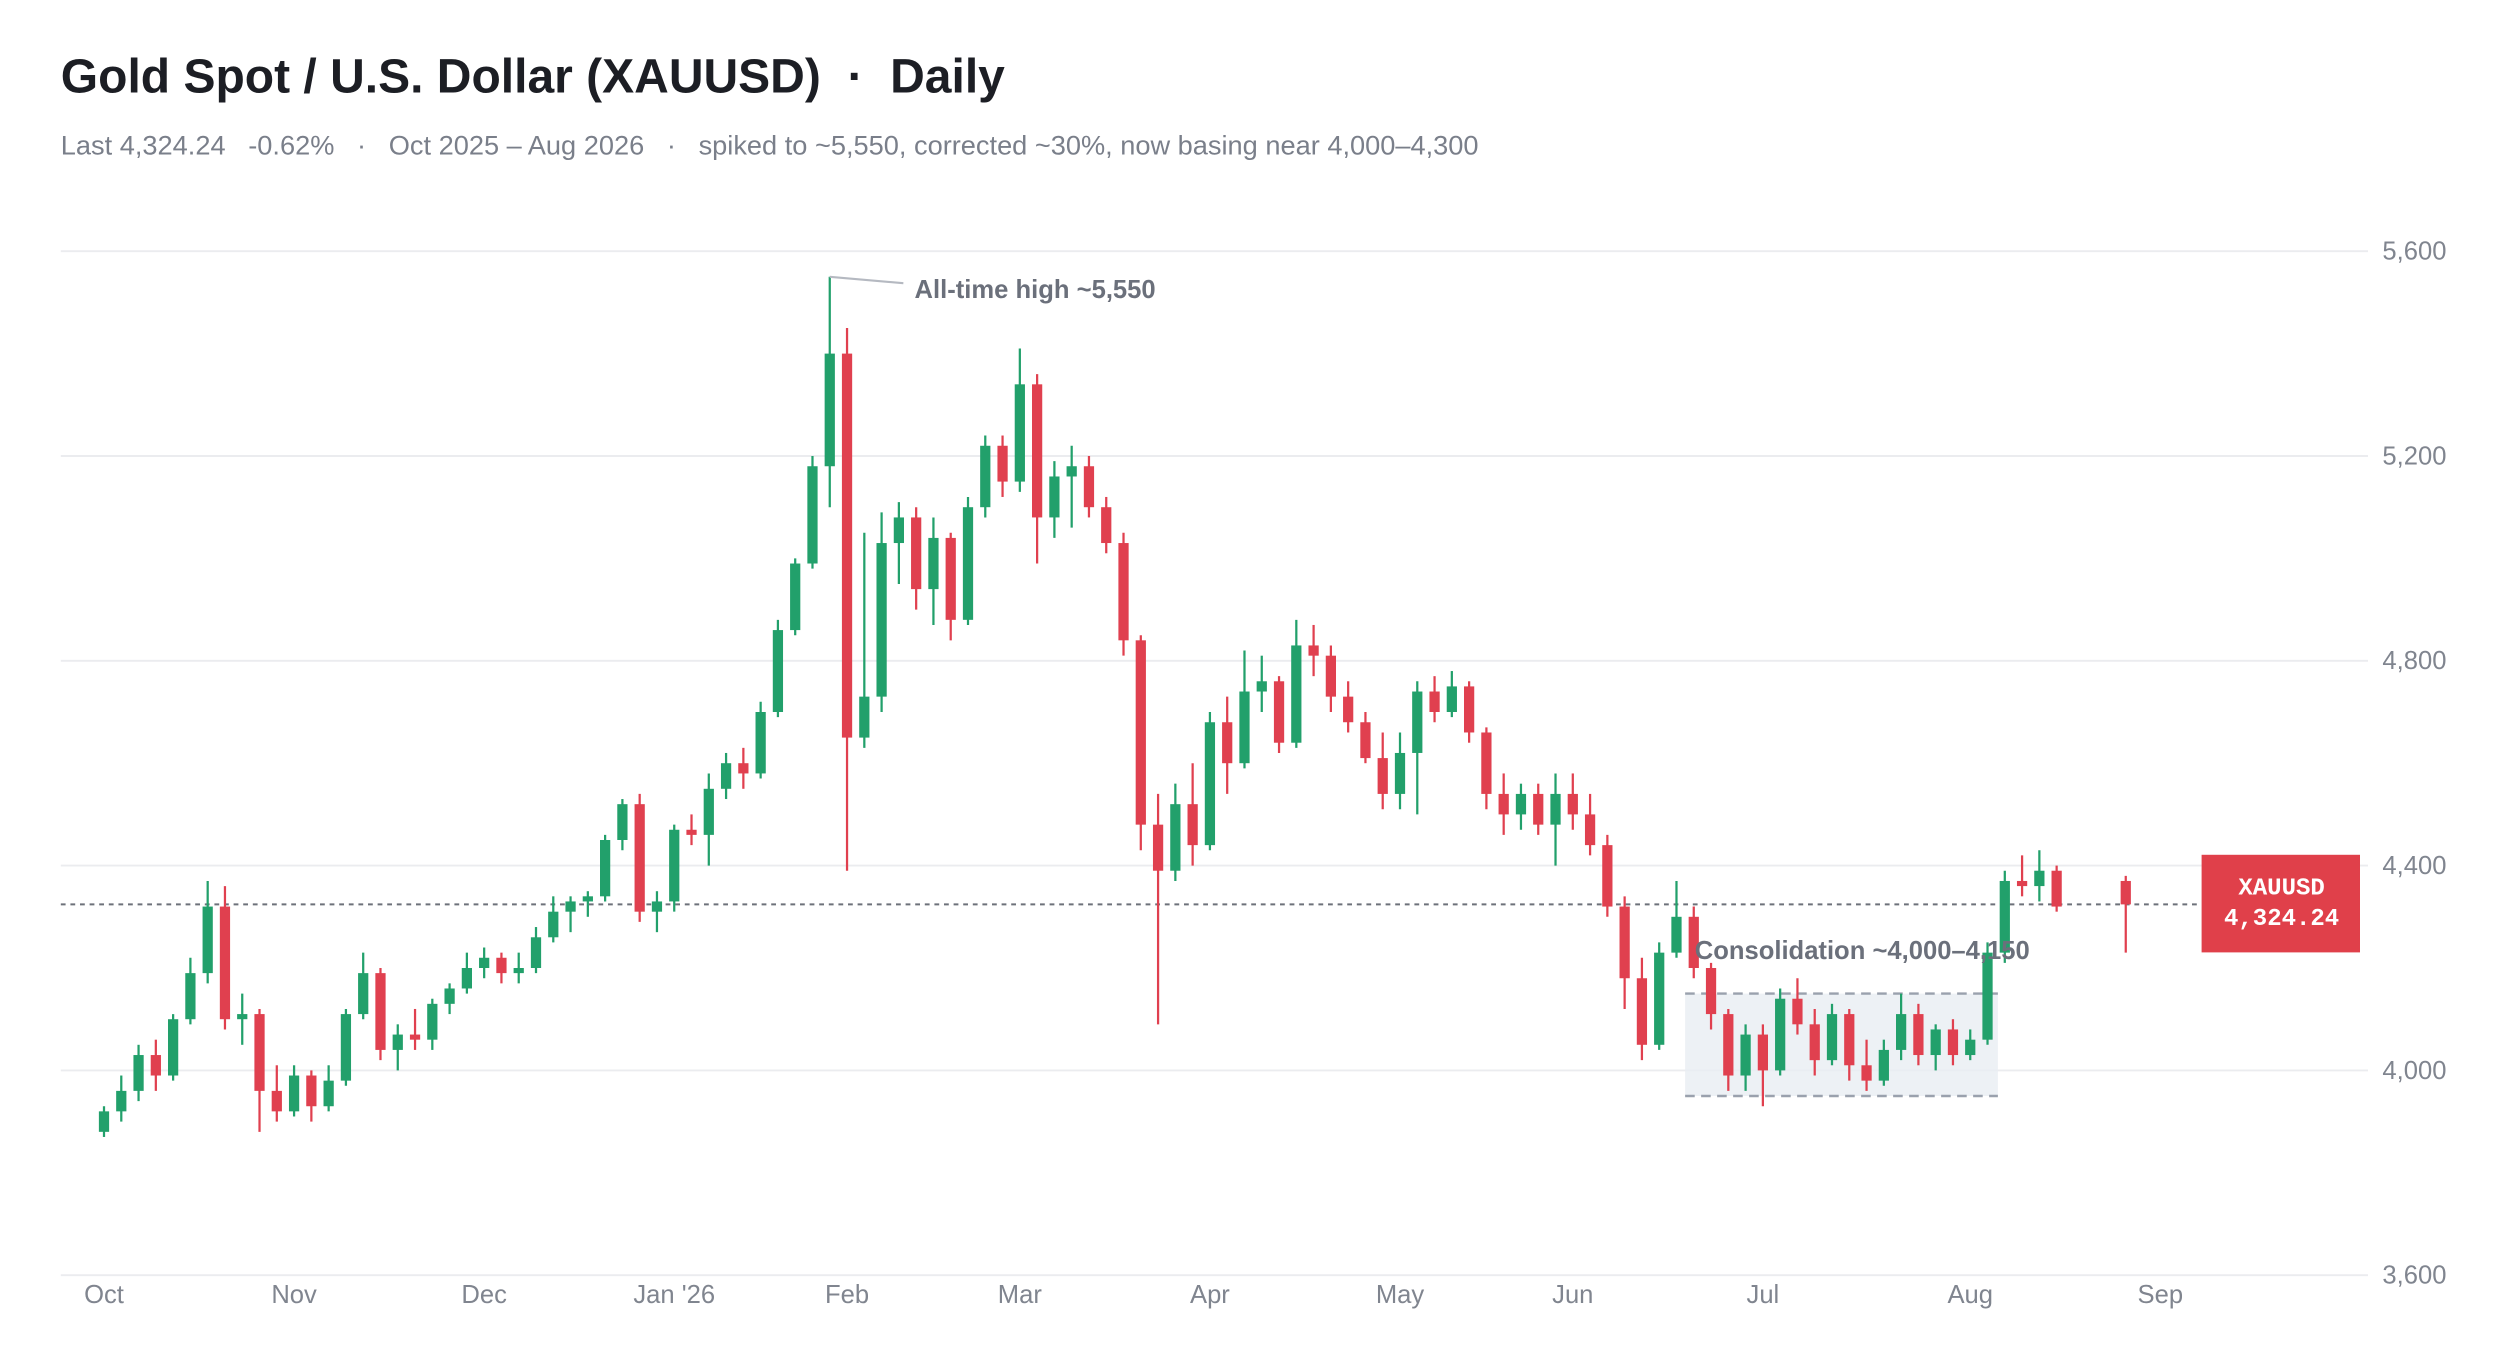 The height and width of the screenshot is (1362, 2496). Describe the element at coordinates (2414, 456) in the screenshot. I see `y-tick-label: 5,200` at that location.